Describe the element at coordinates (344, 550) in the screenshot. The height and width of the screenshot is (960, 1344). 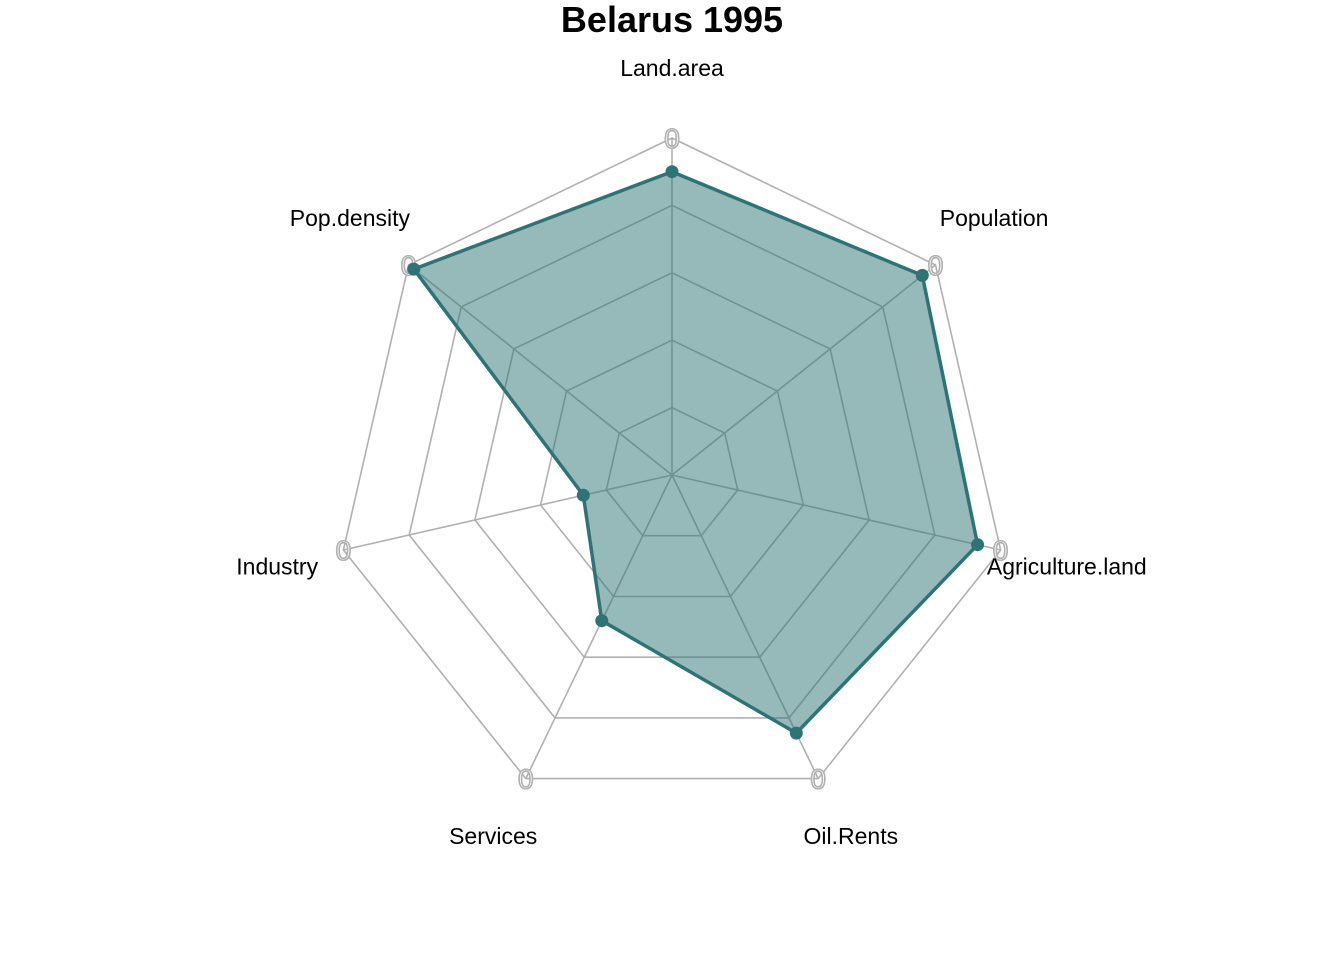
I see `tick-label-industry: 0` at that location.